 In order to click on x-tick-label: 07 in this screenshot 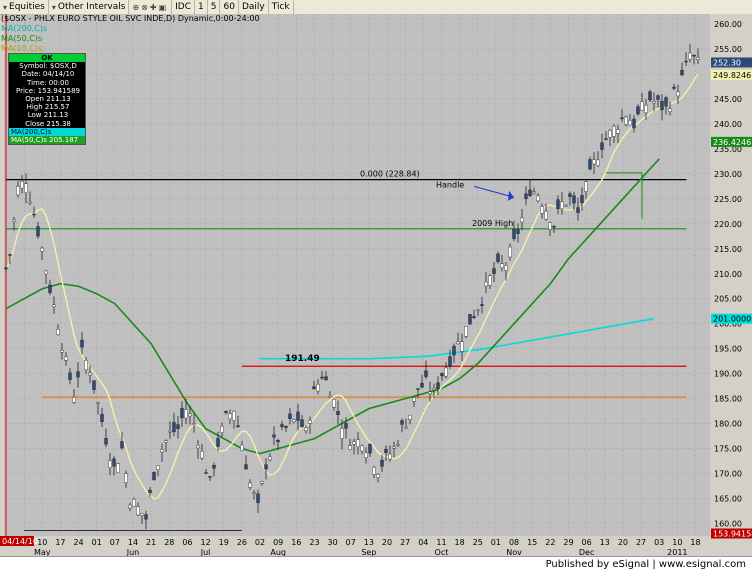, I will do `click(351, 542)`.